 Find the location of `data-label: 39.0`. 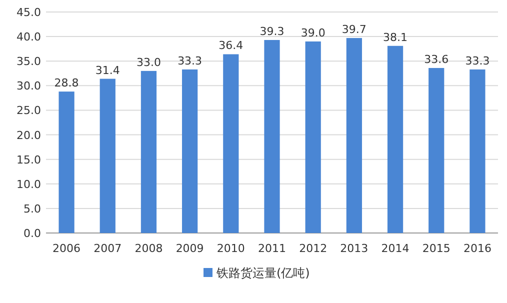

data-label: 39.0 is located at coordinates (313, 33).